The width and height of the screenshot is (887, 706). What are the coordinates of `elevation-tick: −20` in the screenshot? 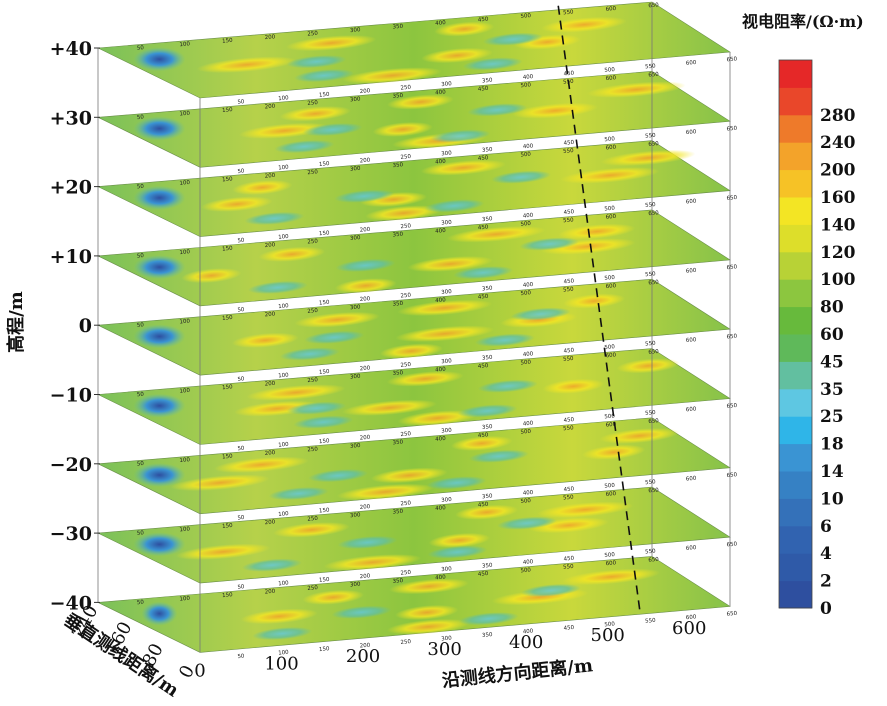 It's located at (71, 465).